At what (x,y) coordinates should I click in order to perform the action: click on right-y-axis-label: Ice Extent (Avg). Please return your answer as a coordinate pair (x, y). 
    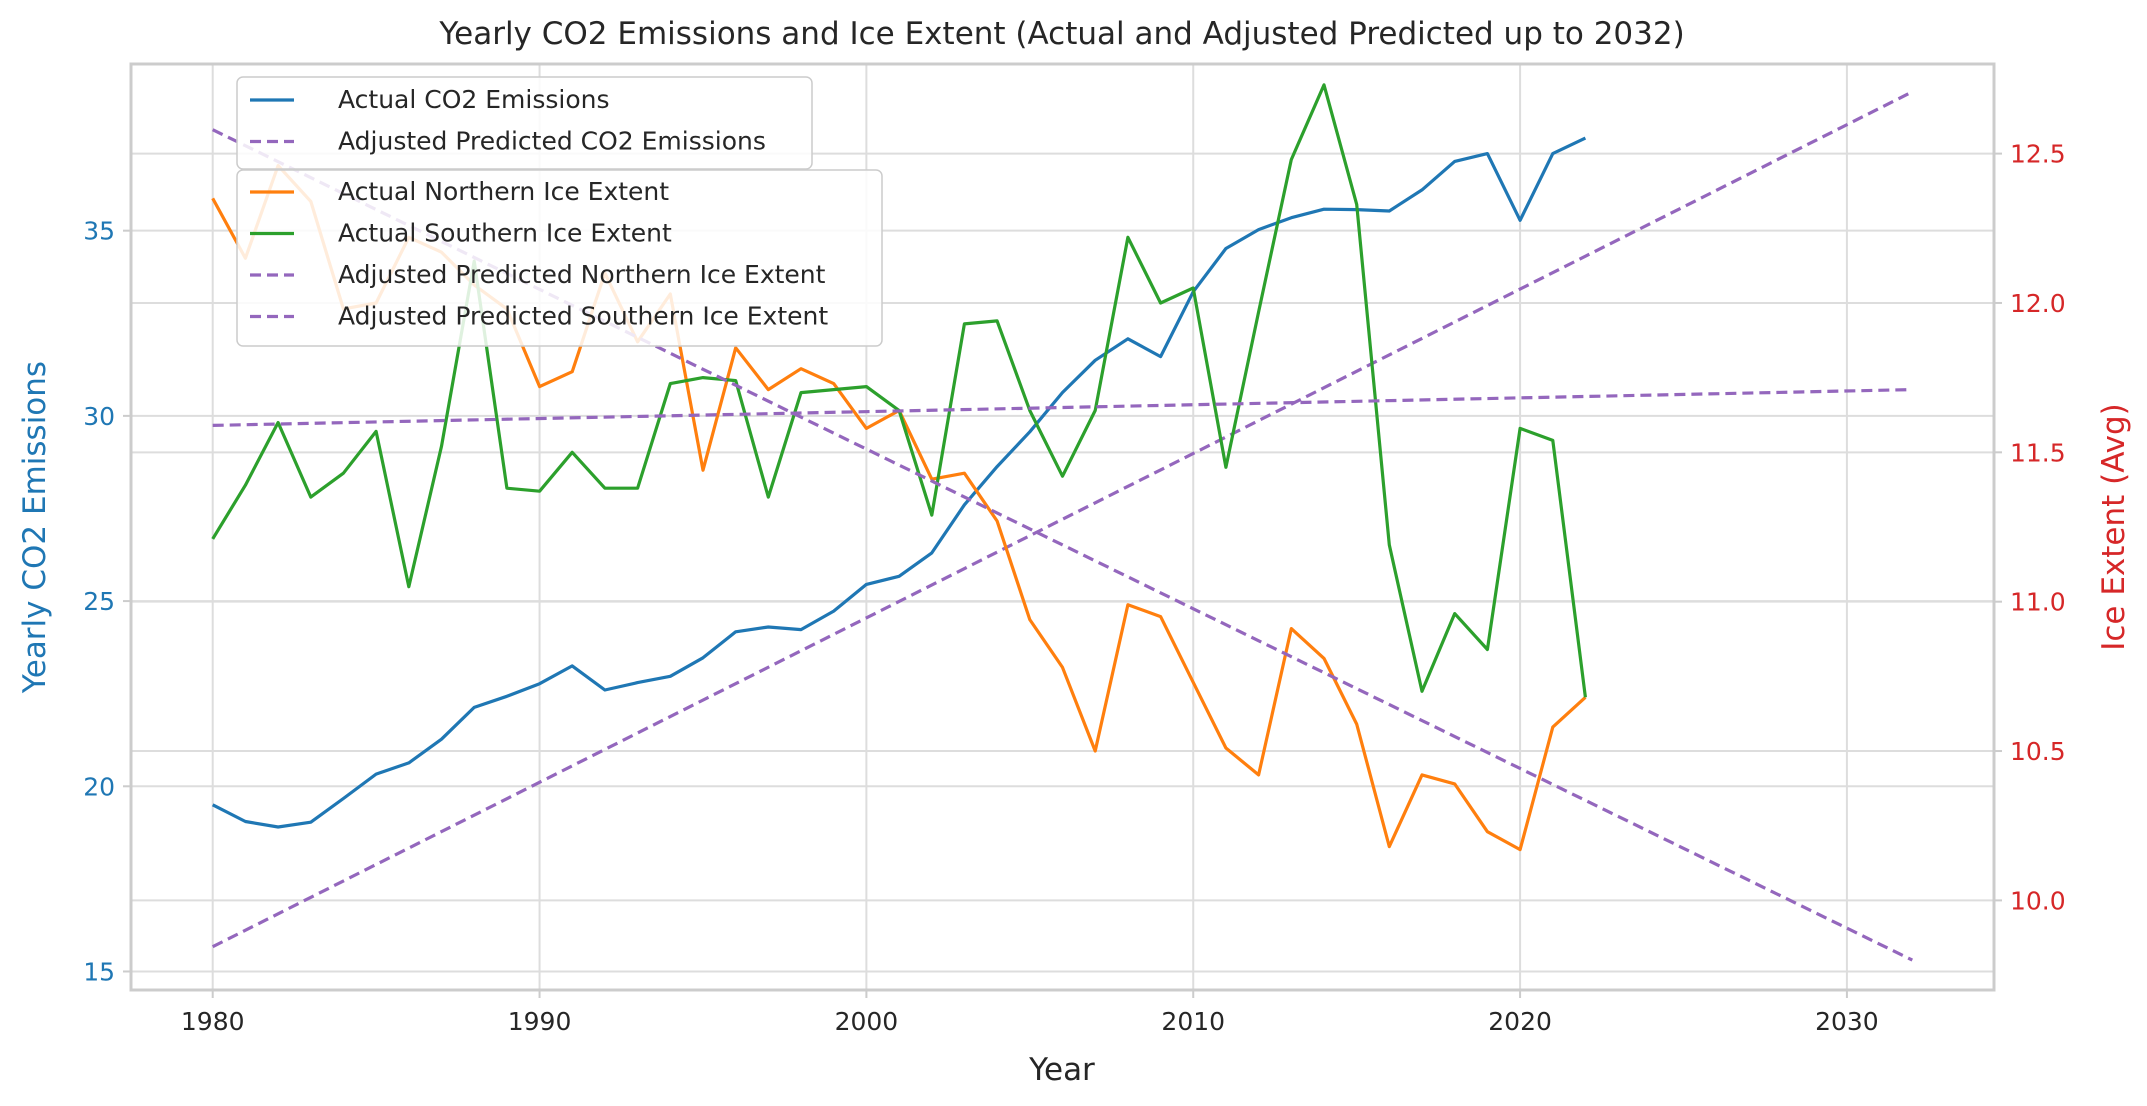
    Looking at the image, I should click on (2114, 527).